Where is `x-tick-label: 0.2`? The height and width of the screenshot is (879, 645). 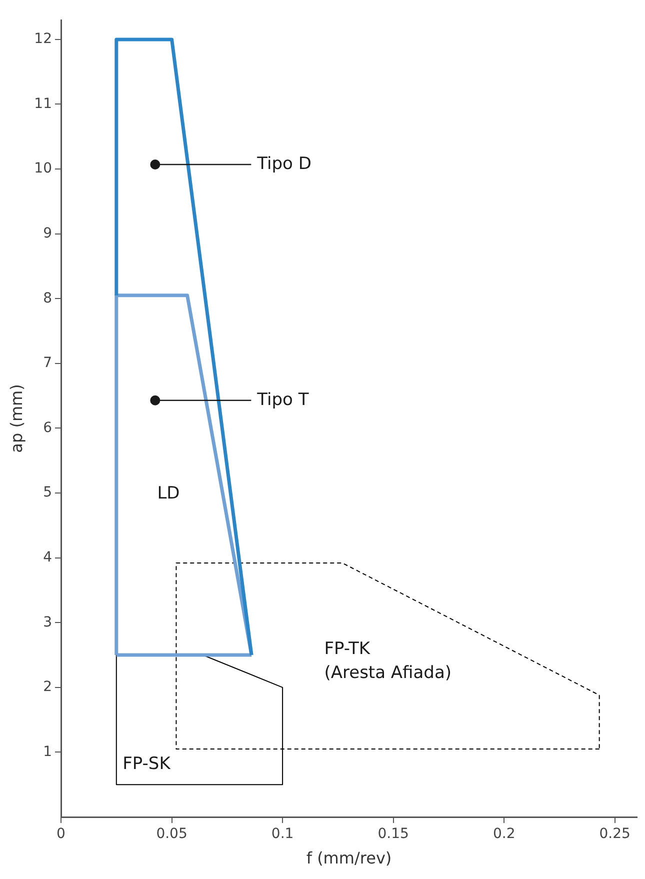 x-tick-label: 0.2 is located at coordinates (504, 834).